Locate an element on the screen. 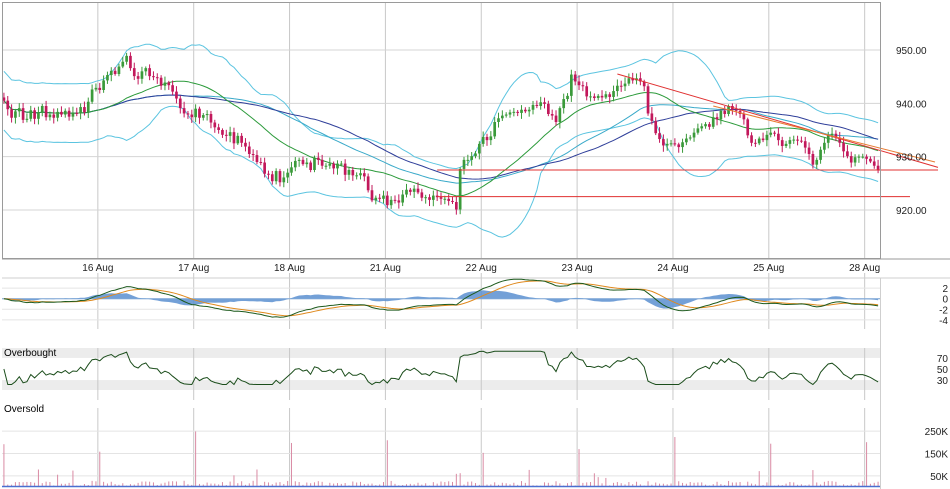 Image resolution: width=950 pixels, height=489 pixels. rsi-panel is located at coordinates (441, 368).